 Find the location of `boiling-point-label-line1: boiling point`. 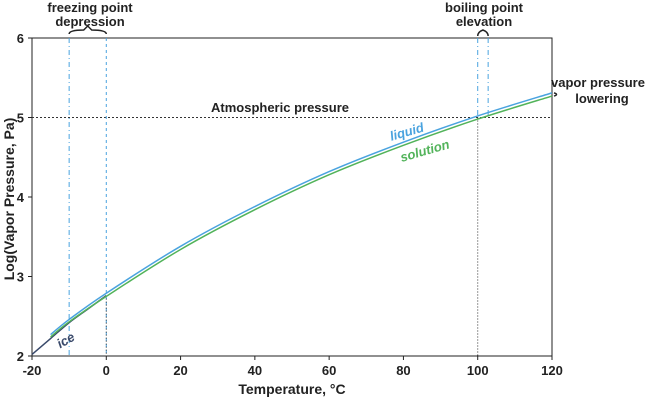

boiling-point-label-line1: boiling point is located at coordinates (484, 7).